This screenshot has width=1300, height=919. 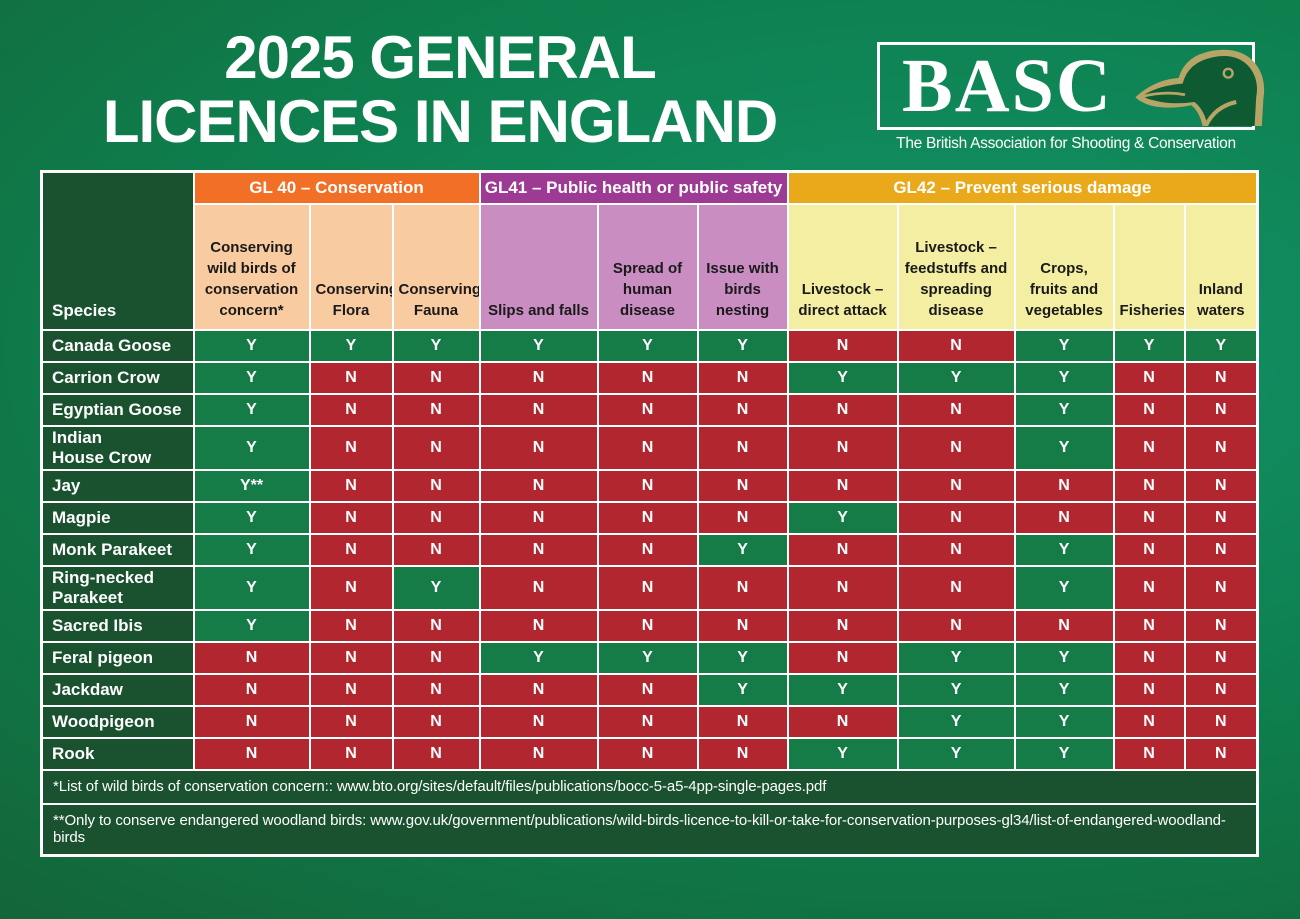 What do you see at coordinates (436, 267) in the screenshot?
I see `column-header: Conserving Fauna` at bounding box center [436, 267].